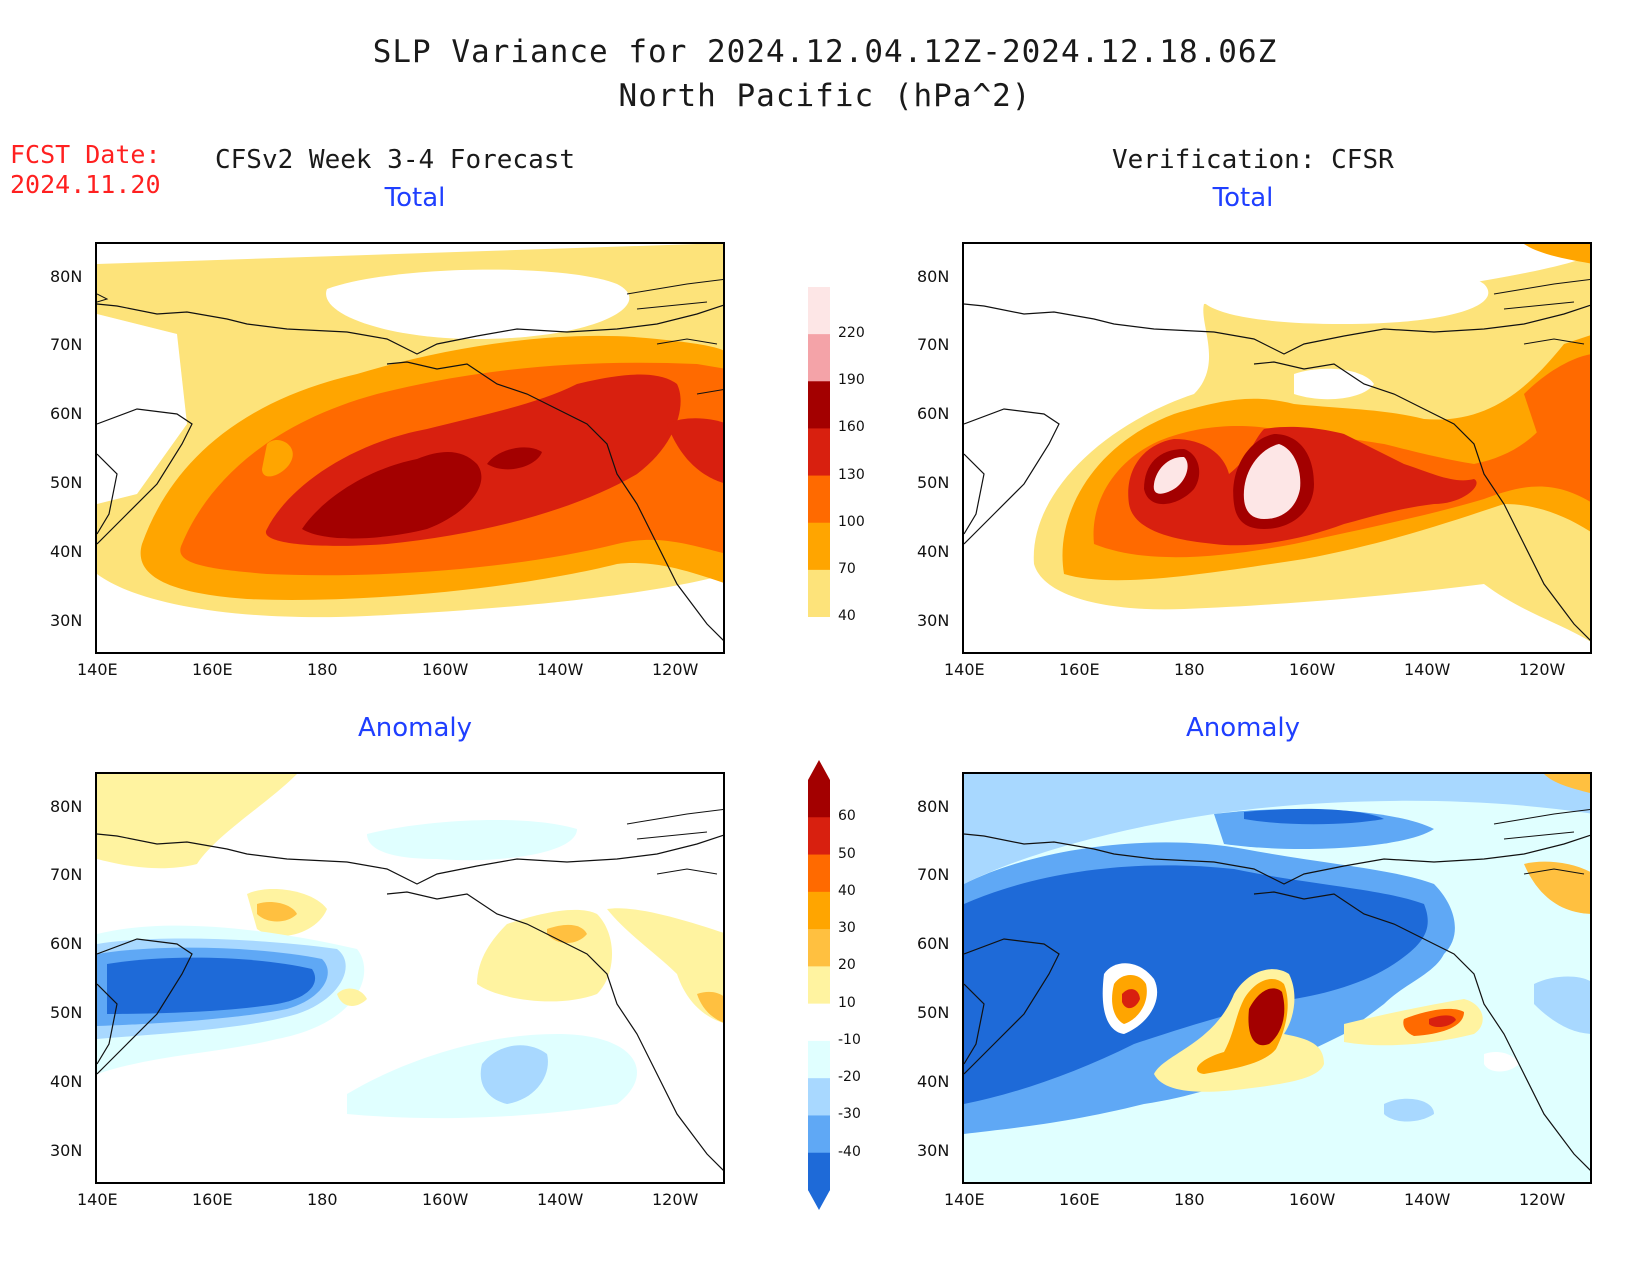 Image resolution: width=1650 pixels, height=1275 pixels. I want to click on colorbar-top-arrow, so click(819, 770).